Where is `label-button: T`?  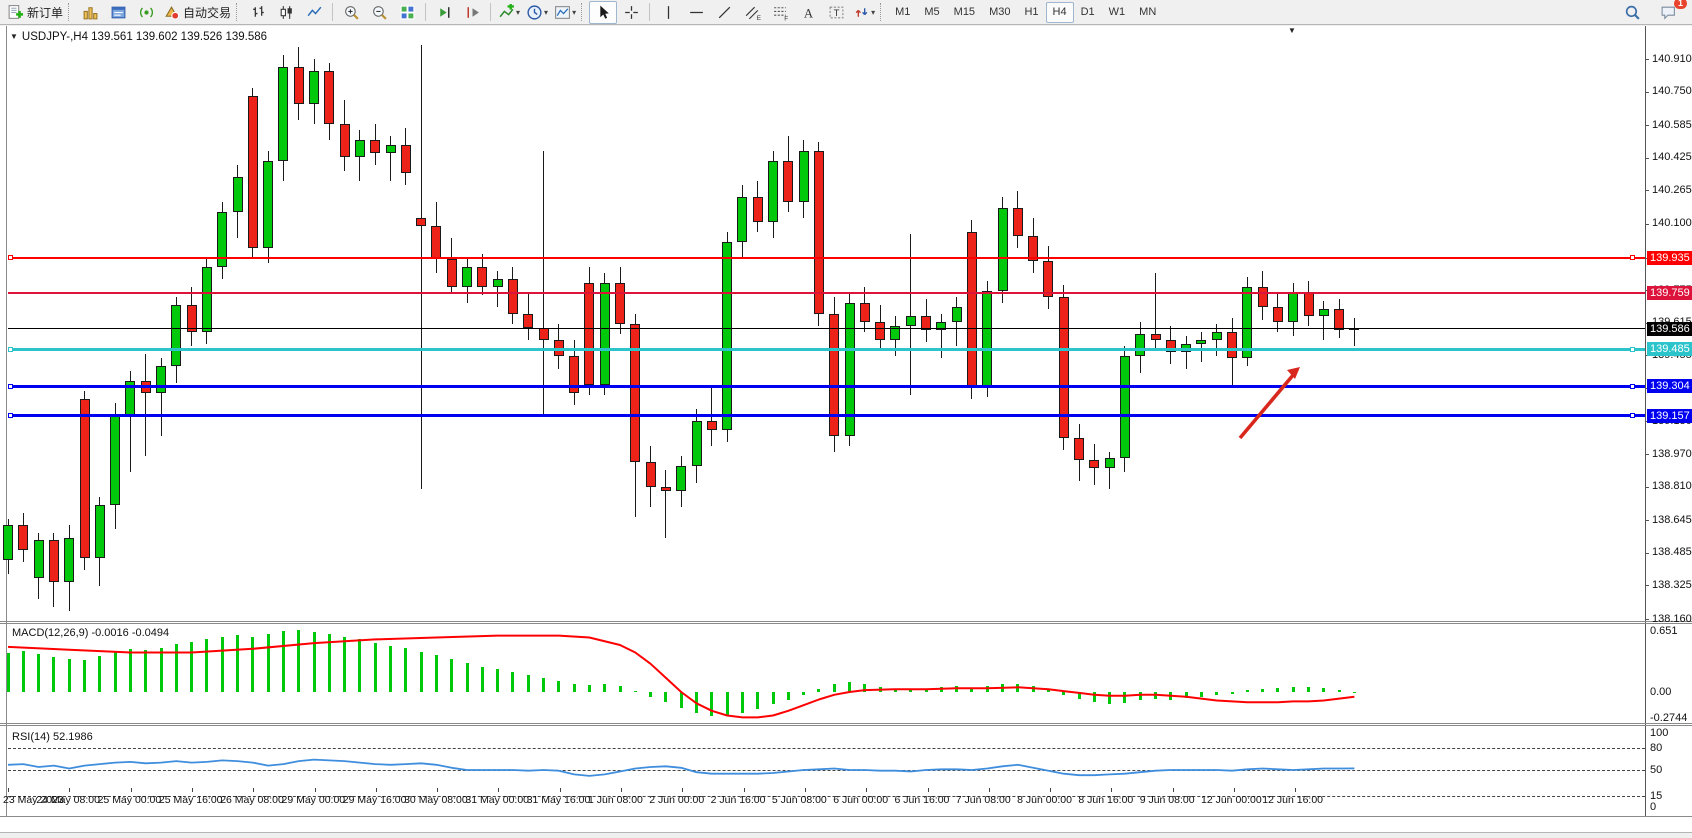
label-button: T is located at coordinates (836, 12).